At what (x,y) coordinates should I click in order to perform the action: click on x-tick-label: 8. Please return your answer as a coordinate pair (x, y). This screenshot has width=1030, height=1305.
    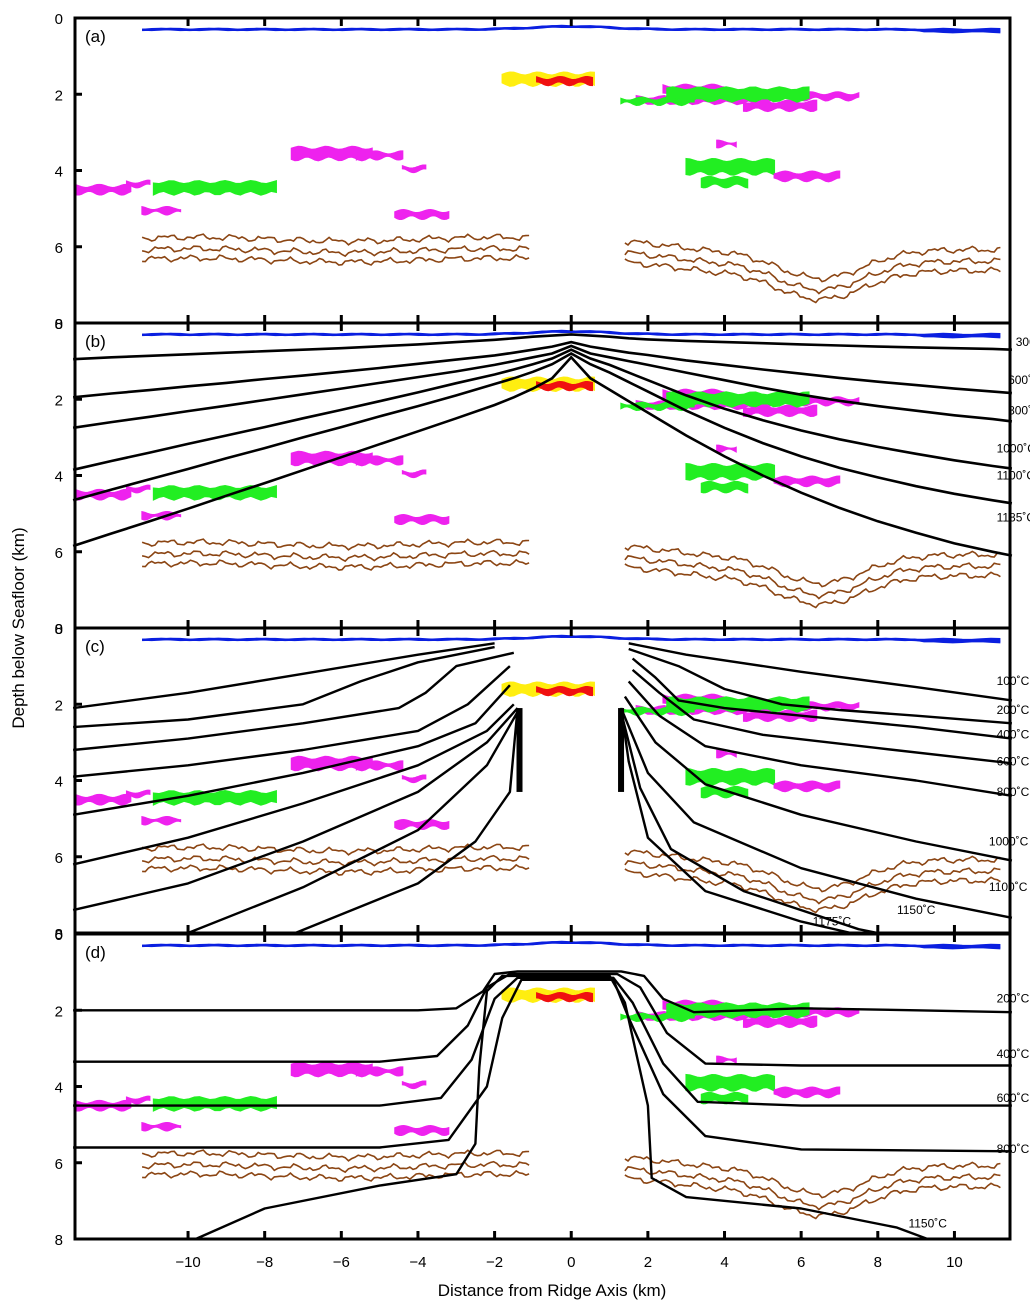
    Looking at the image, I should click on (878, 1262).